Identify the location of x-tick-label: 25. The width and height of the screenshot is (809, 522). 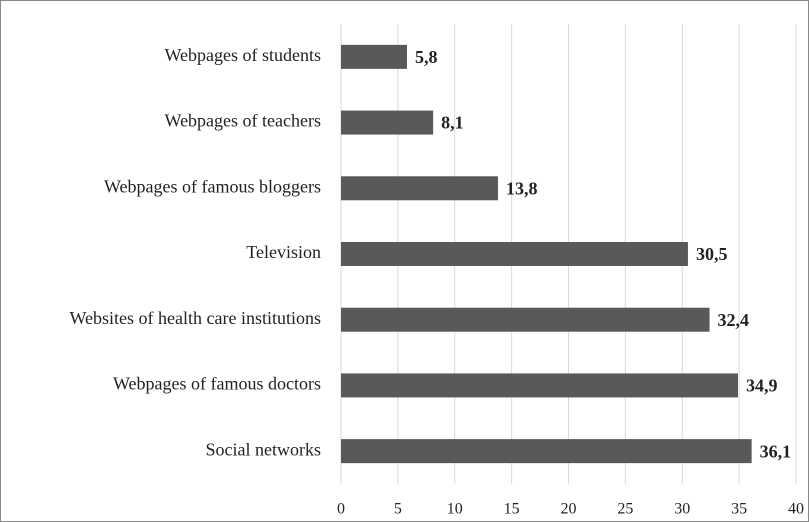
(625, 509).